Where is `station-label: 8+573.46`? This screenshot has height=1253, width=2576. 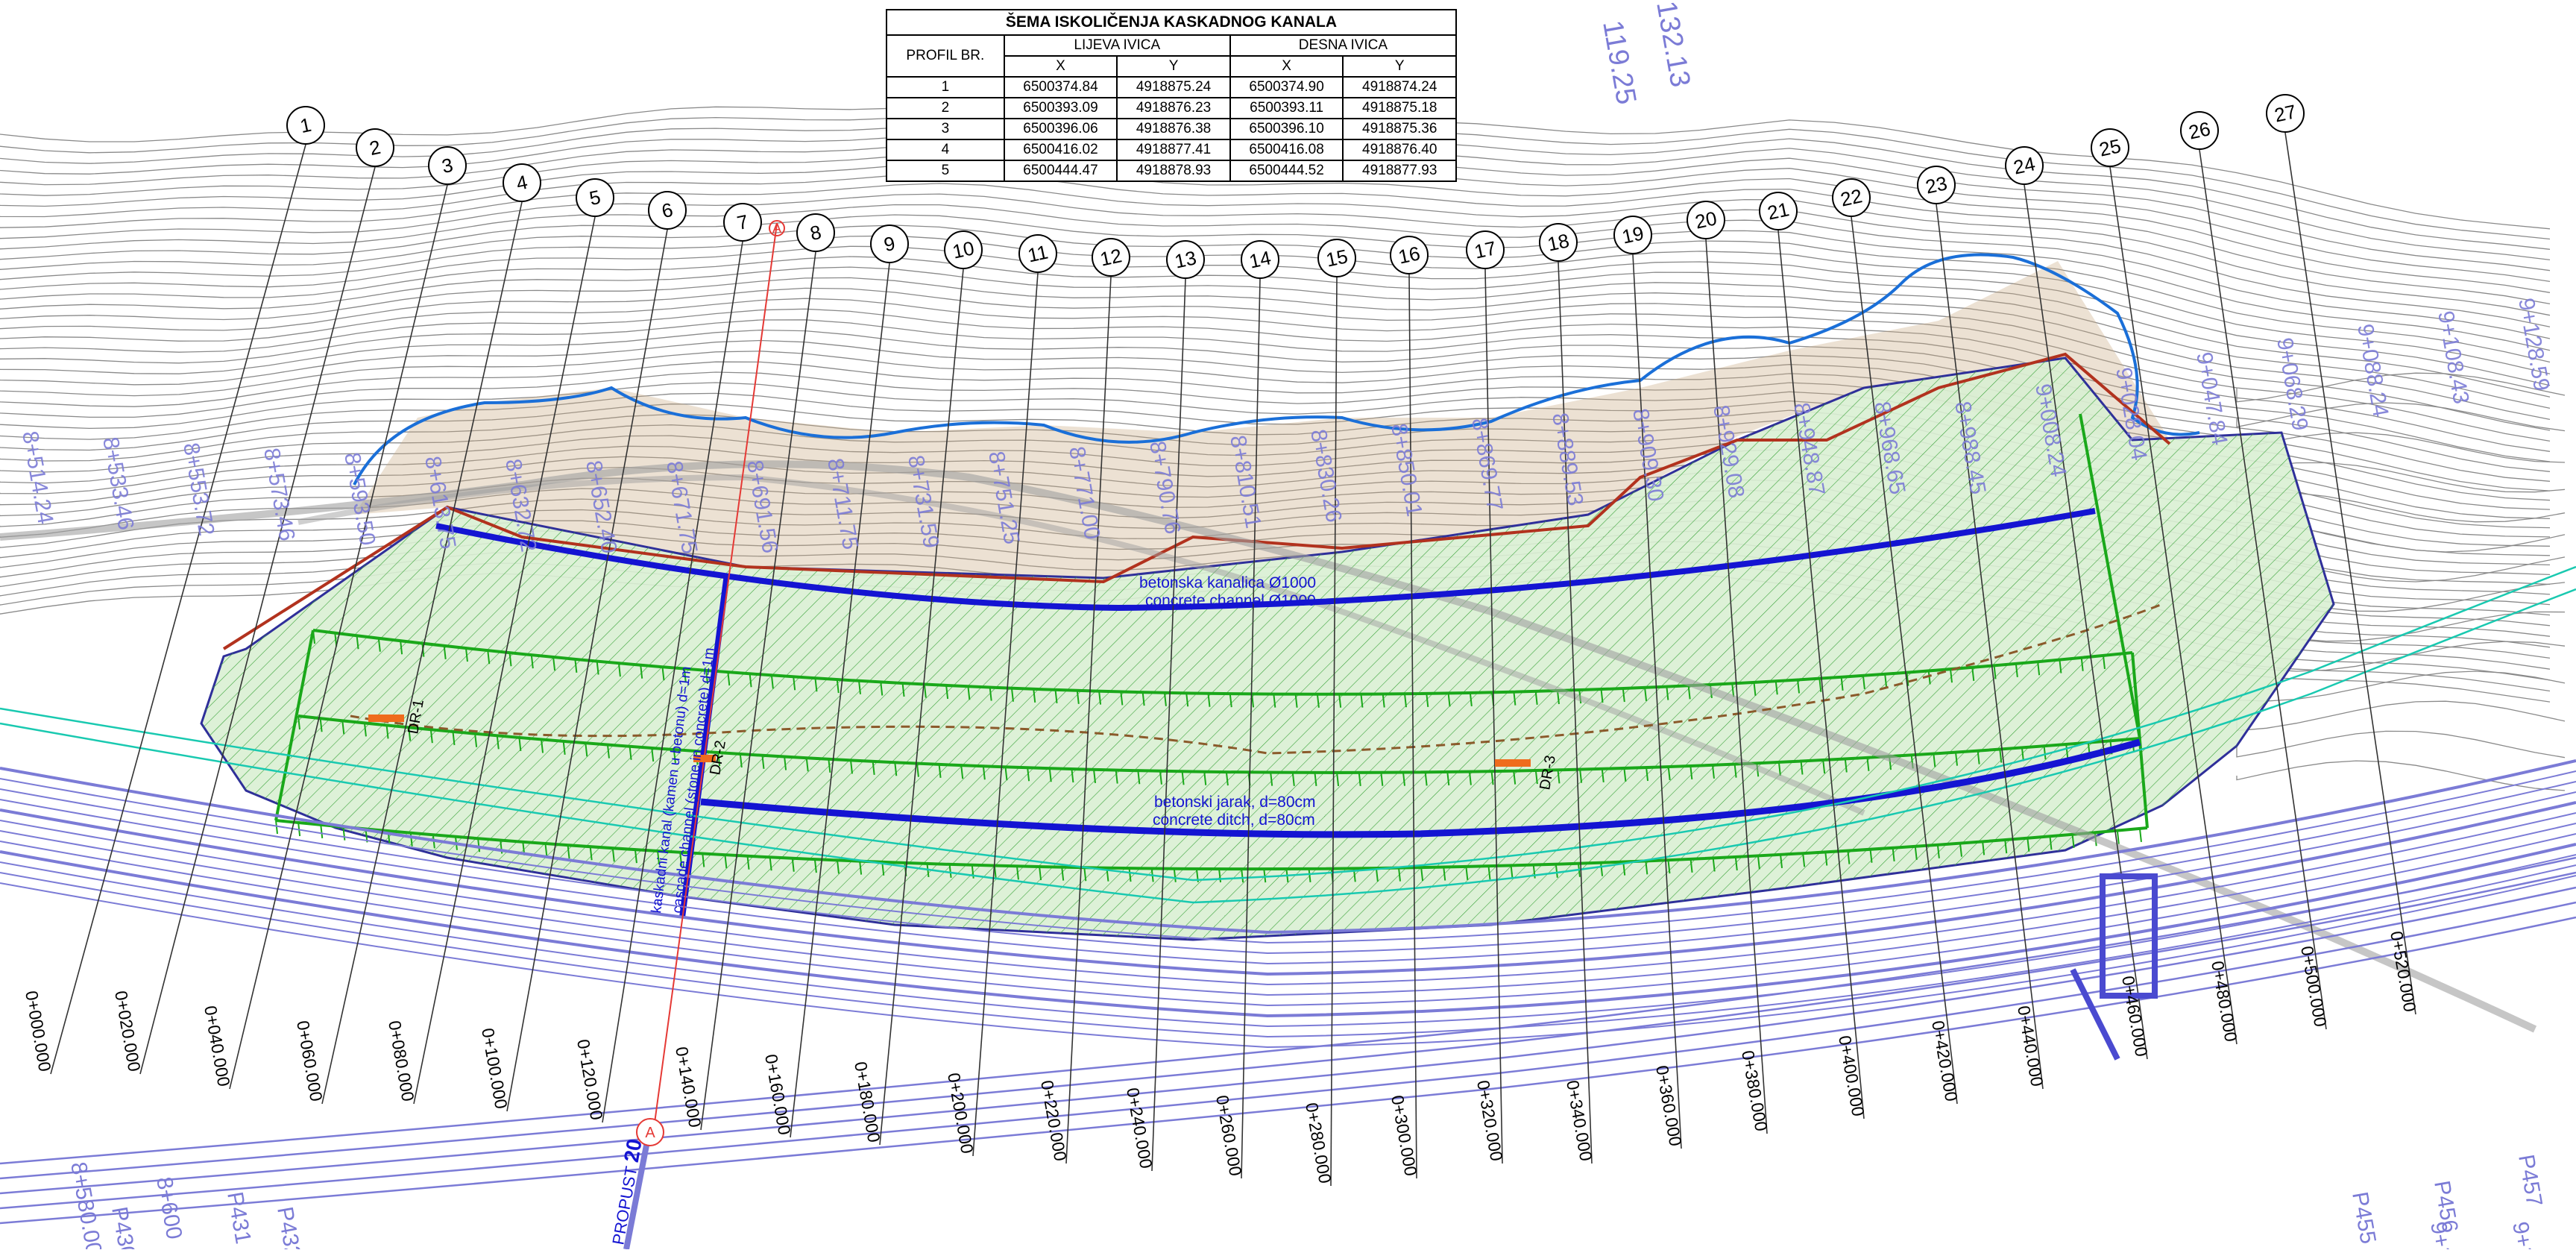 station-label: 8+573.46 is located at coordinates (279, 494).